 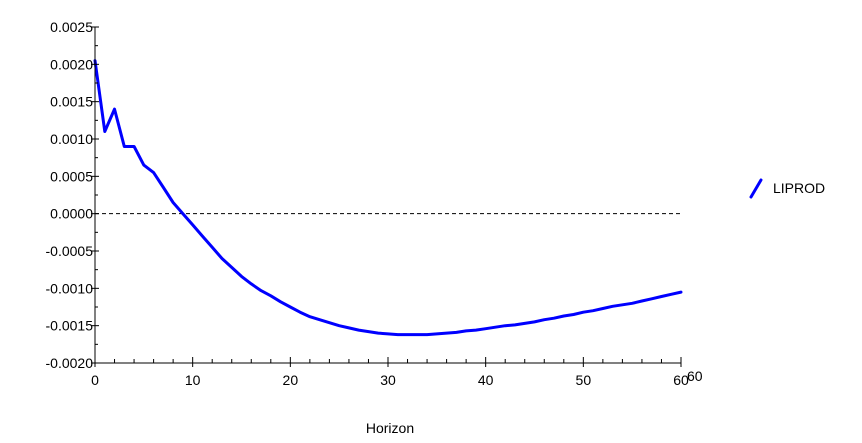 What do you see at coordinates (71, 176) in the screenshot?
I see `y-tick-label: 0.0005` at bounding box center [71, 176].